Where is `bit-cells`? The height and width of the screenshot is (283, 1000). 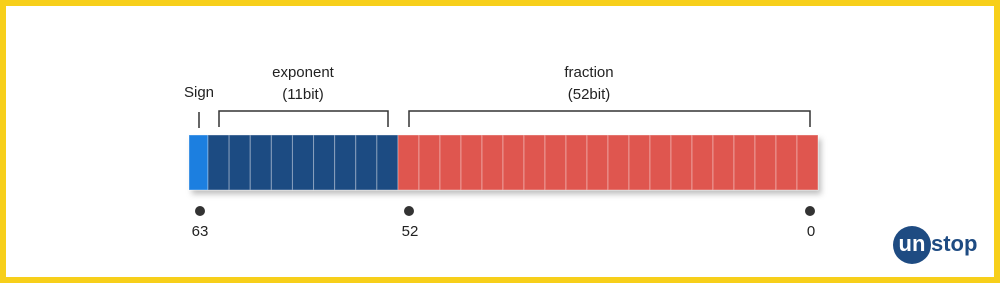
bit-cells is located at coordinates (503, 162).